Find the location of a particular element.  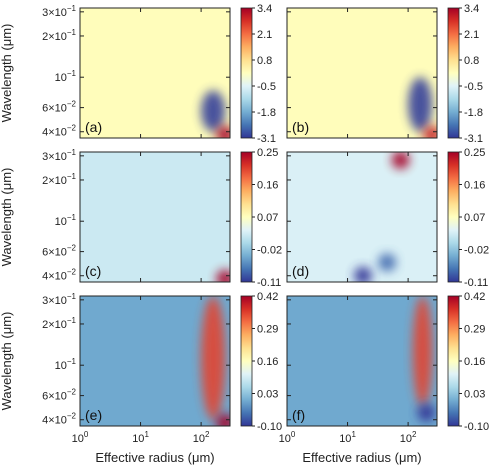

colorbar-tick-label: -0.5 is located at coordinates (266, 87).